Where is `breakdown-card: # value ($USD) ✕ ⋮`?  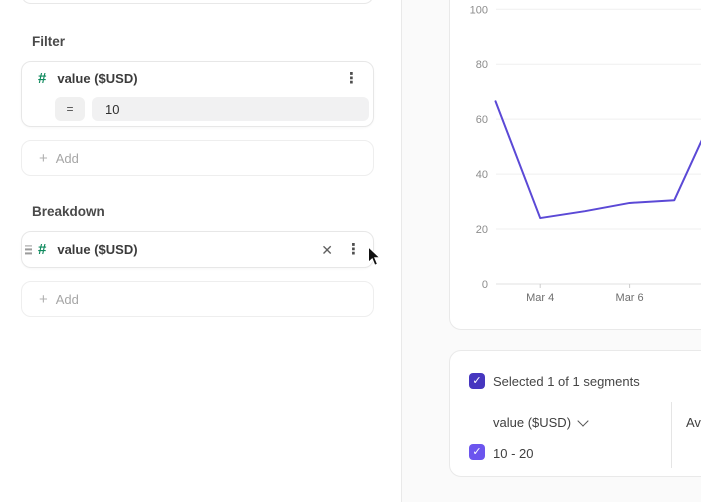
breakdown-card: # value ($USD) ✕ ⋮ is located at coordinates (197, 249).